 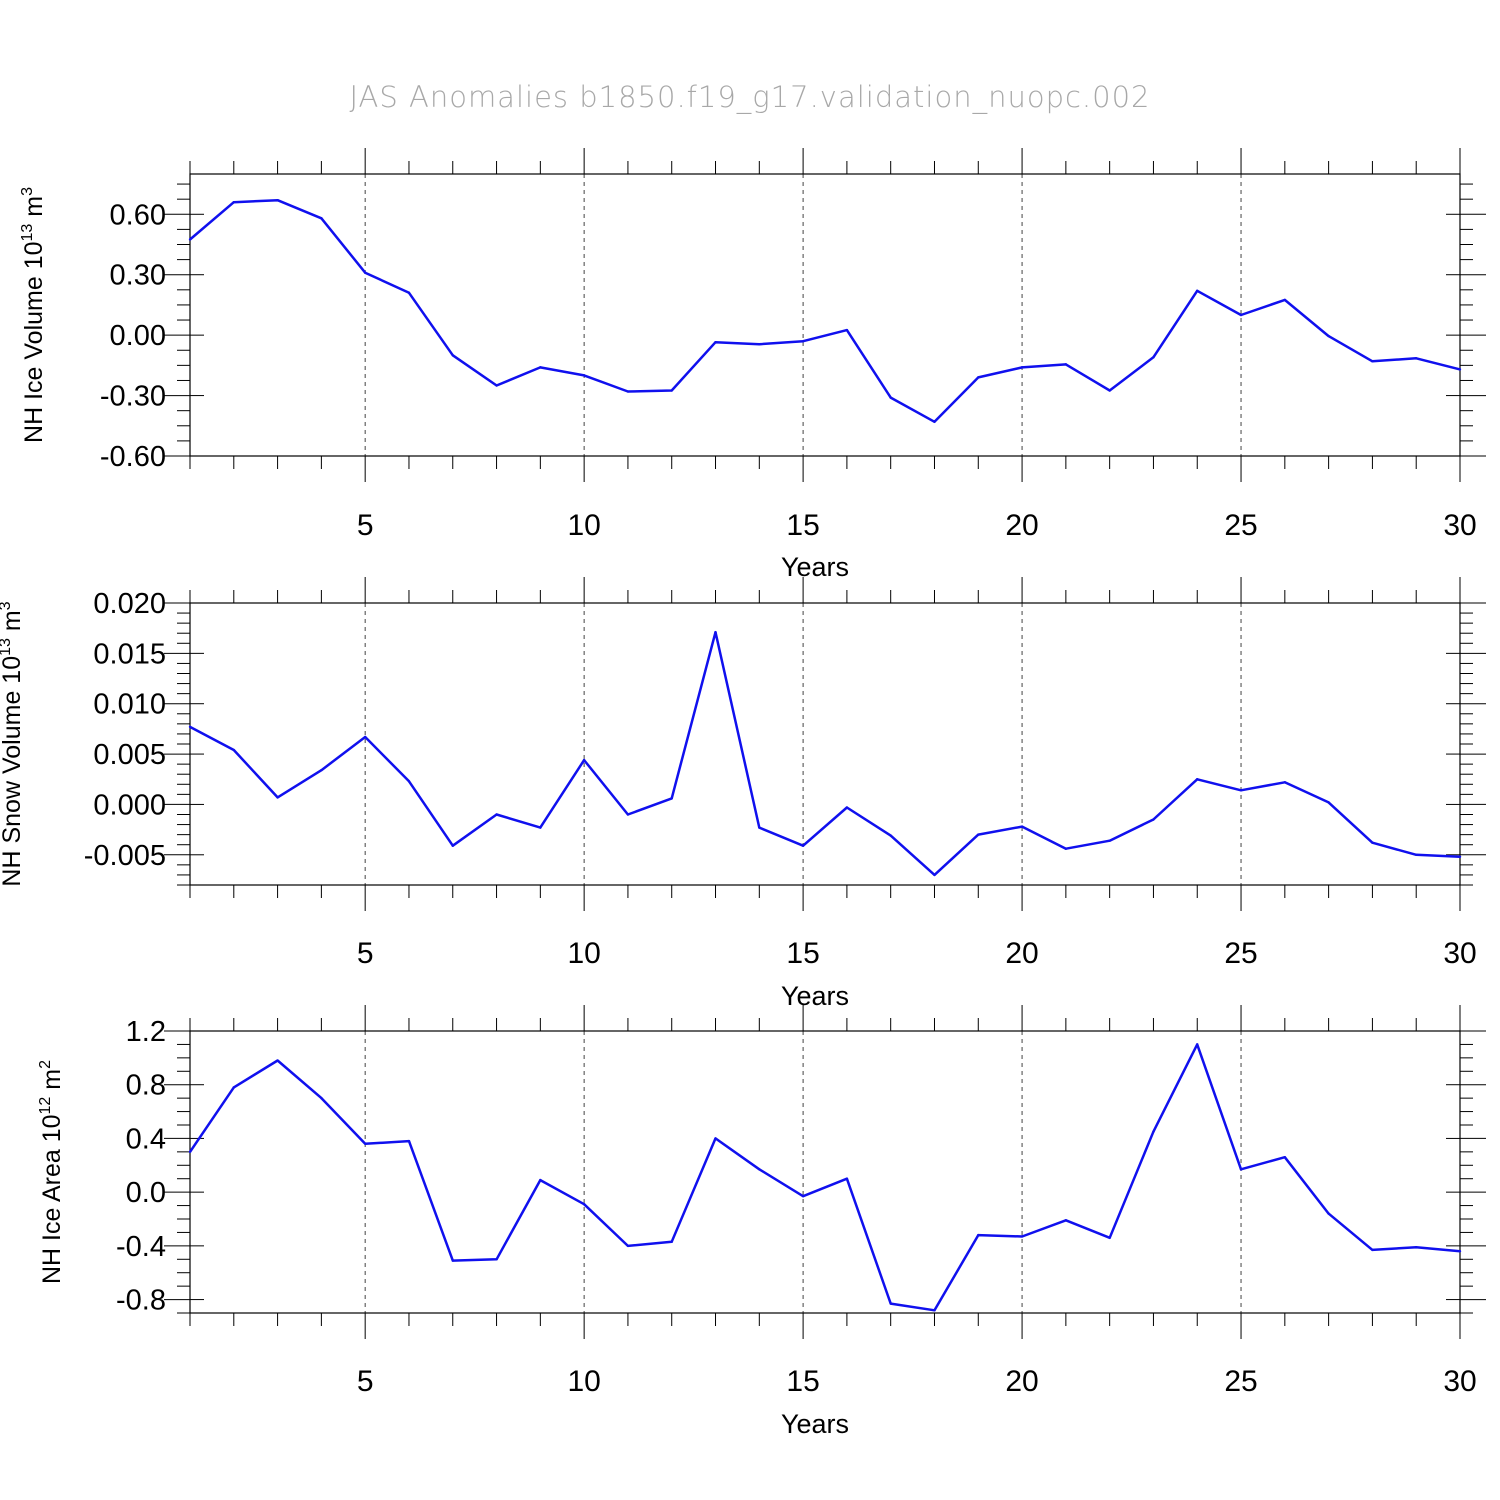 I want to click on y-tick-label: -0.4, so click(x=141, y=1247).